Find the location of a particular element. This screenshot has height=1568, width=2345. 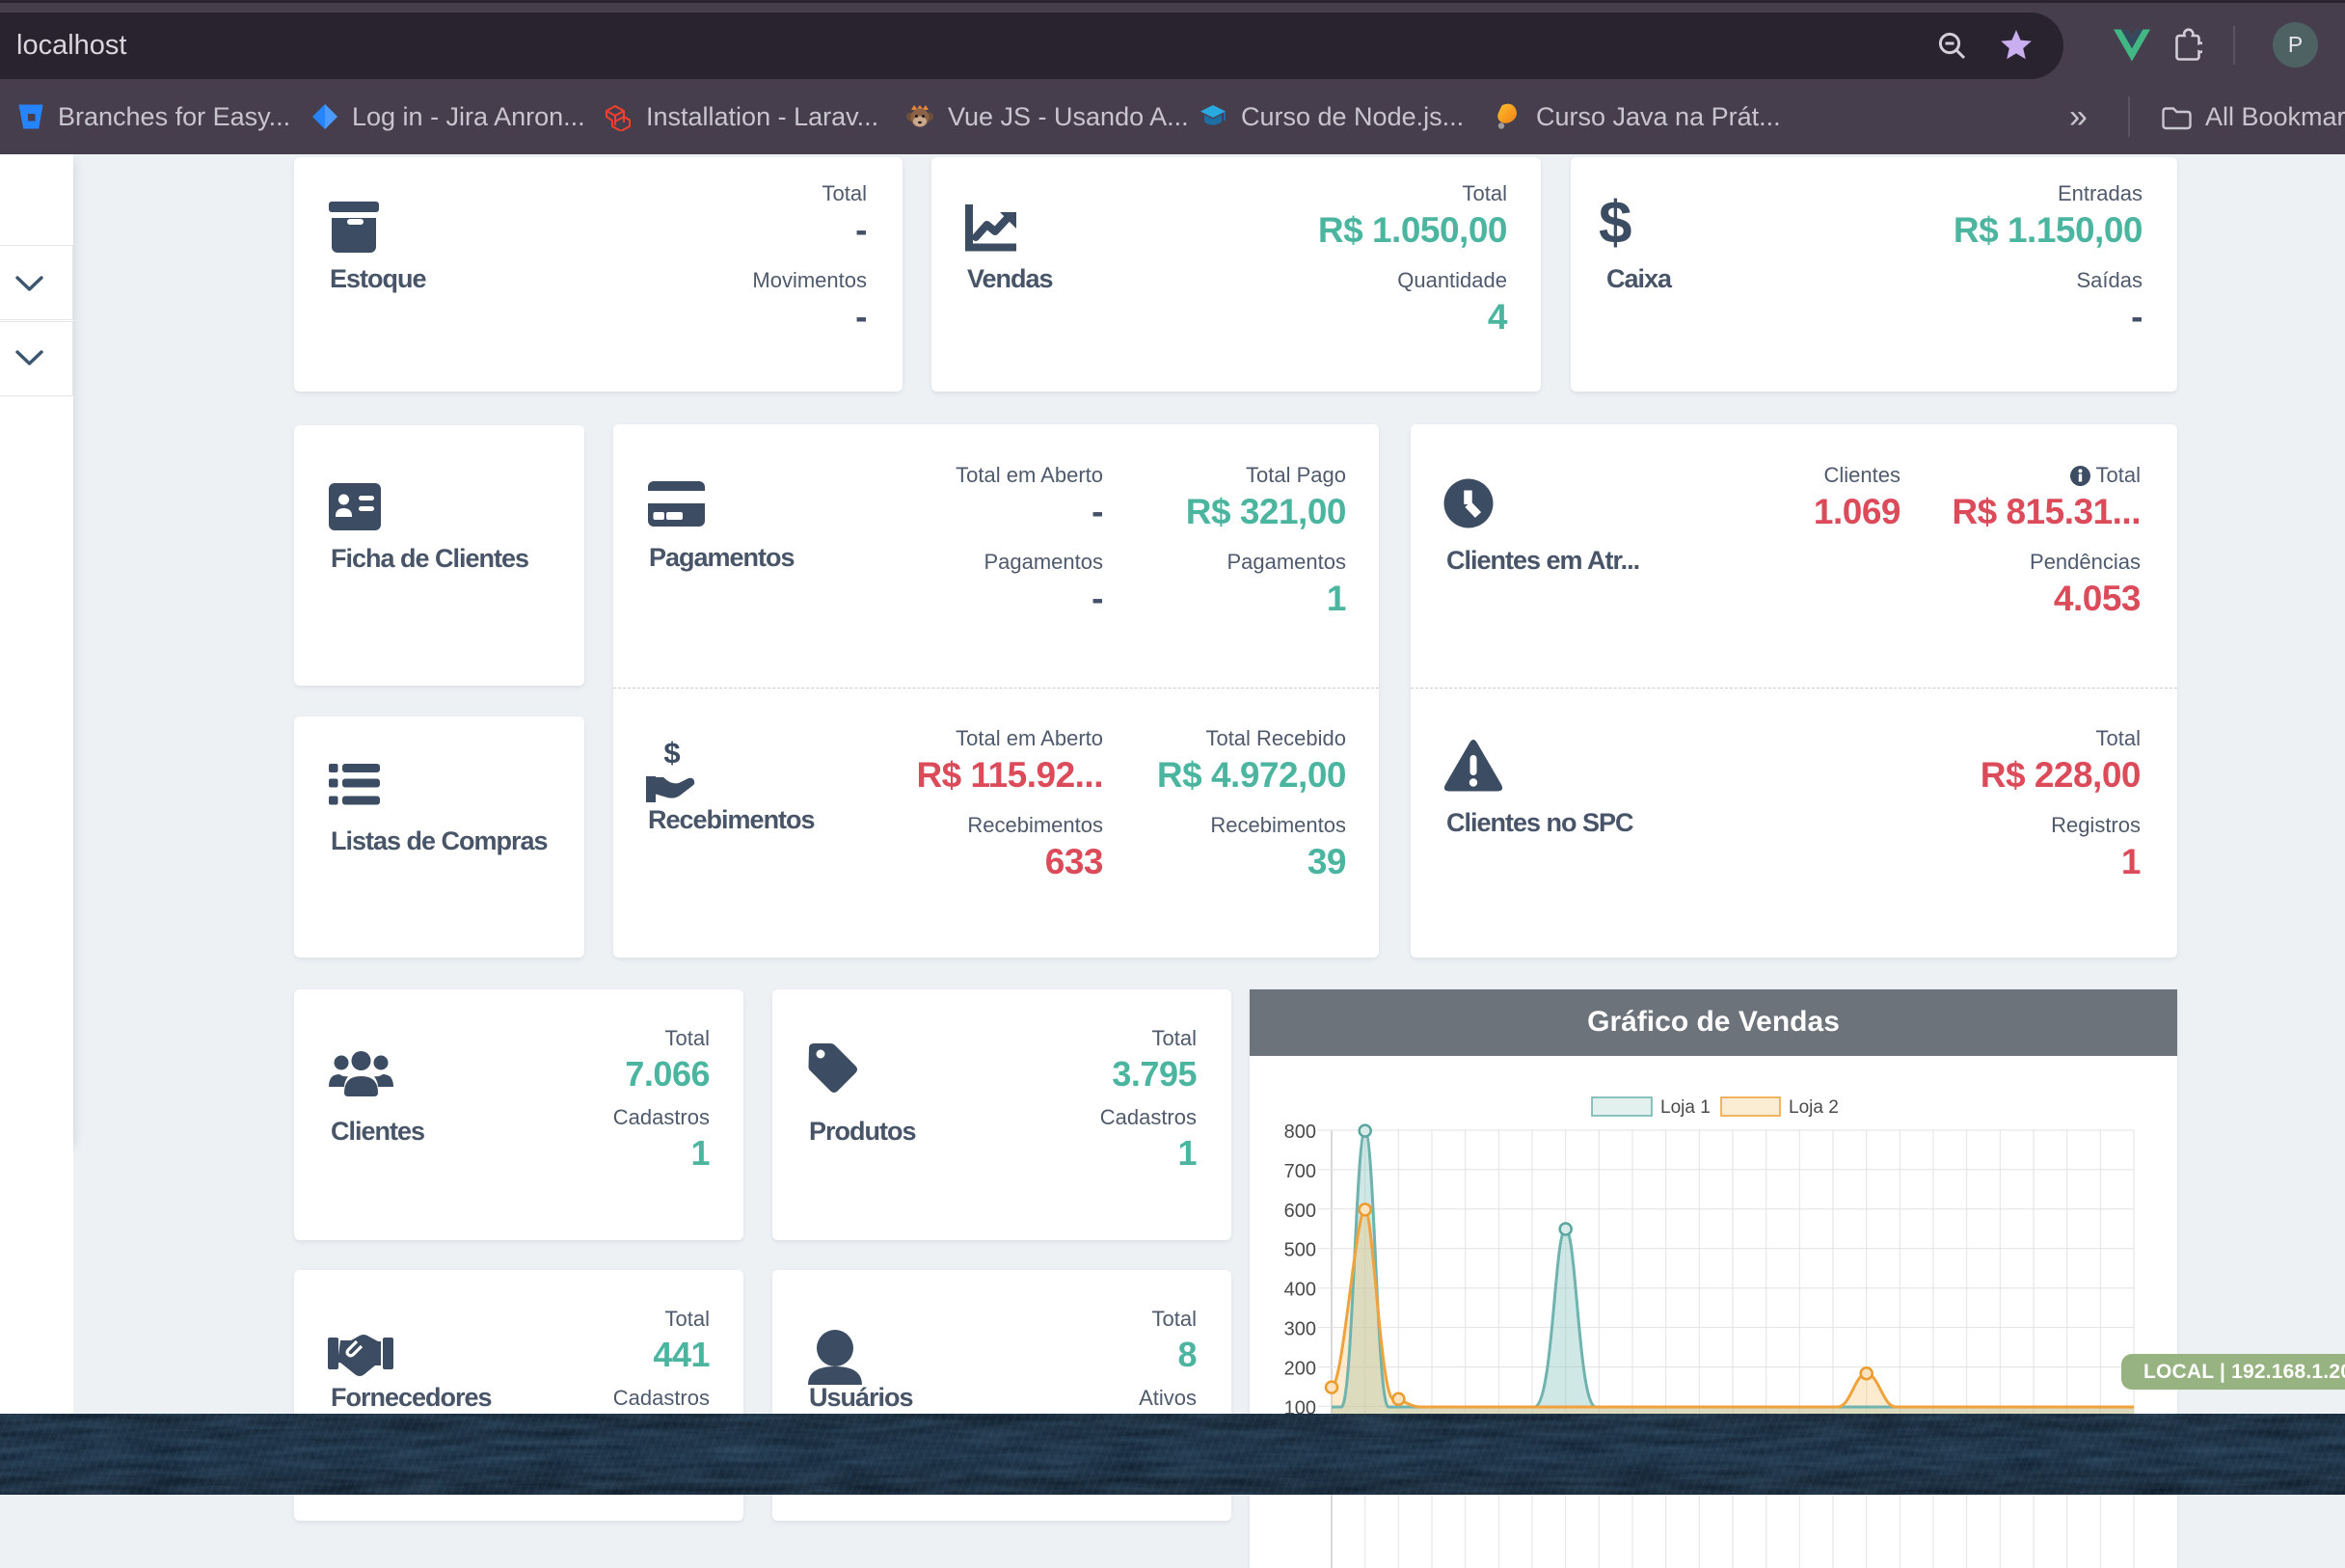

svg-text: 800 is located at coordinates (1300, 1132).